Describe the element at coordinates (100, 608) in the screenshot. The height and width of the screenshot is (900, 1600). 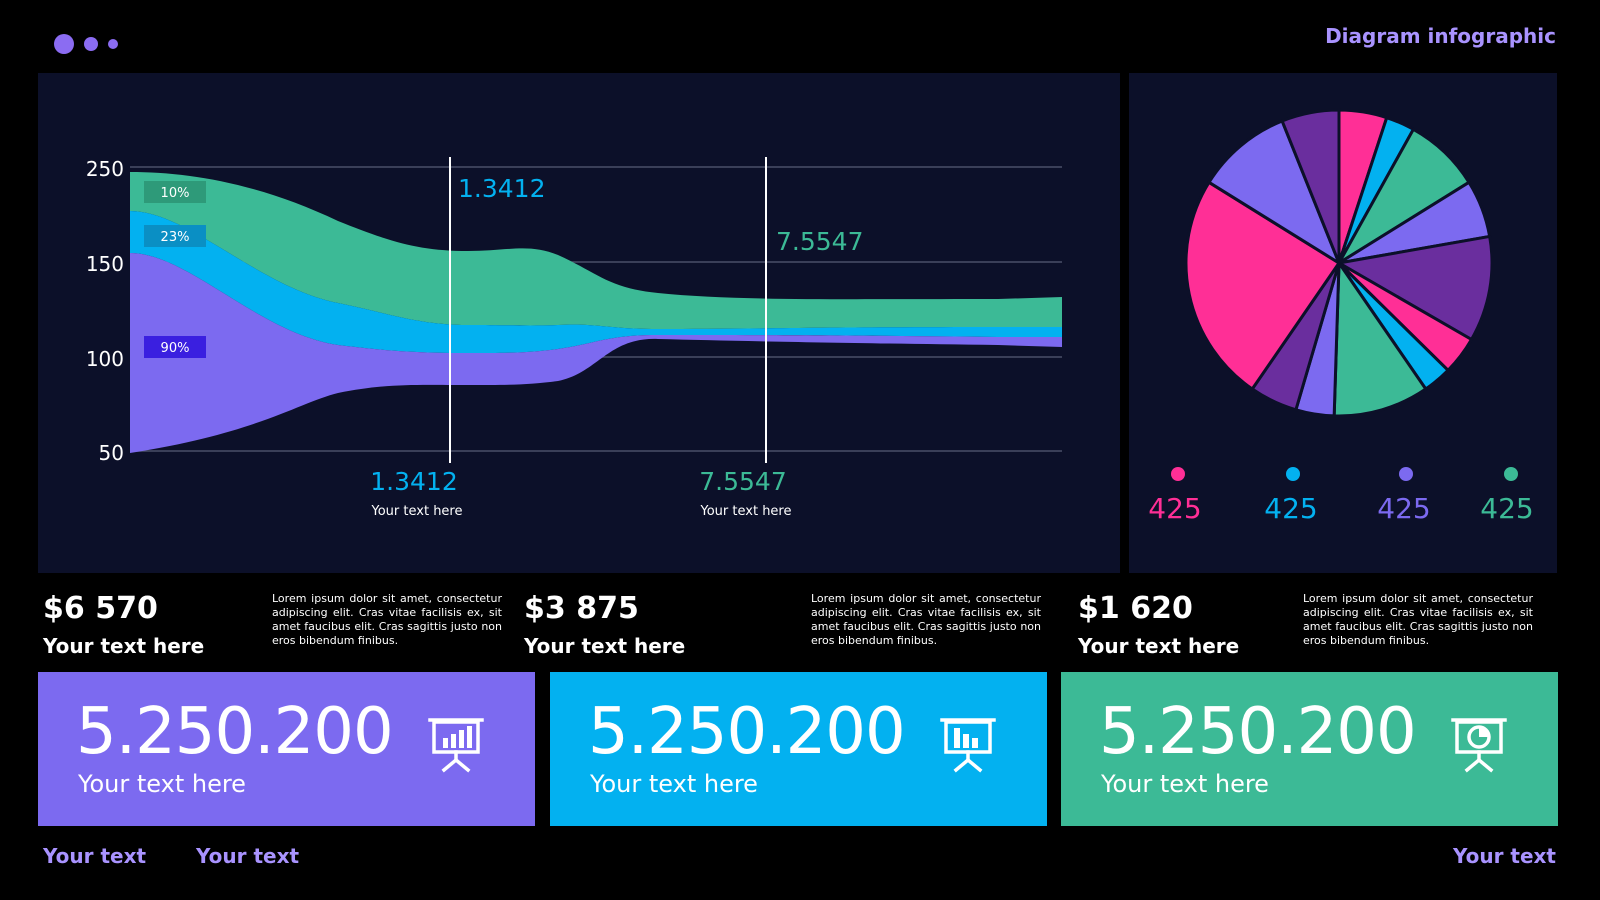
I see `stat-amount: $6 570` at that location.